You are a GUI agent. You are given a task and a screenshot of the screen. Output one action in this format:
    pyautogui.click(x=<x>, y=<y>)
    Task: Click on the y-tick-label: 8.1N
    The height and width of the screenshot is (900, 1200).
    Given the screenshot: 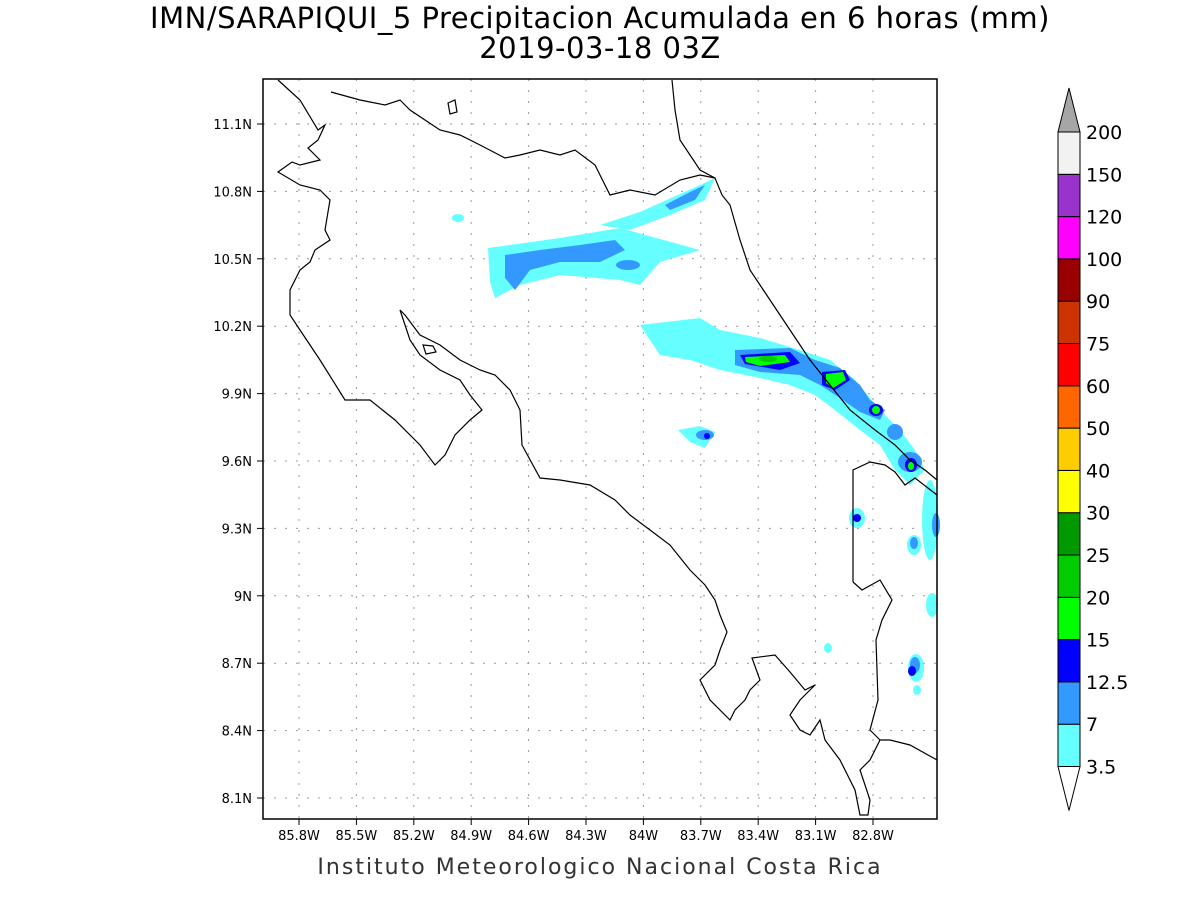 What is the action you would take?
    pyautogui.click(x=237, y=799)
    